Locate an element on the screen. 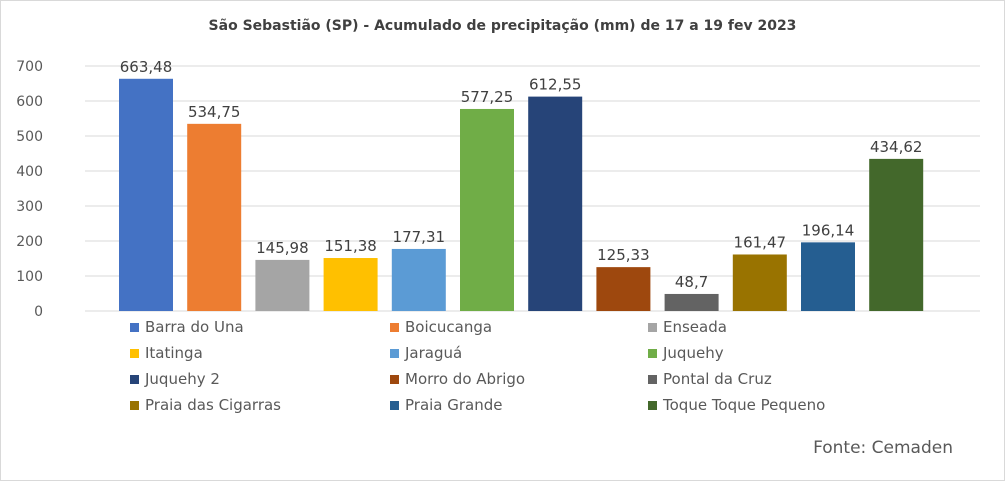 This screenshot has width=1005, height=481. legend-item: Juquehy is located at coordinates (686, 353).